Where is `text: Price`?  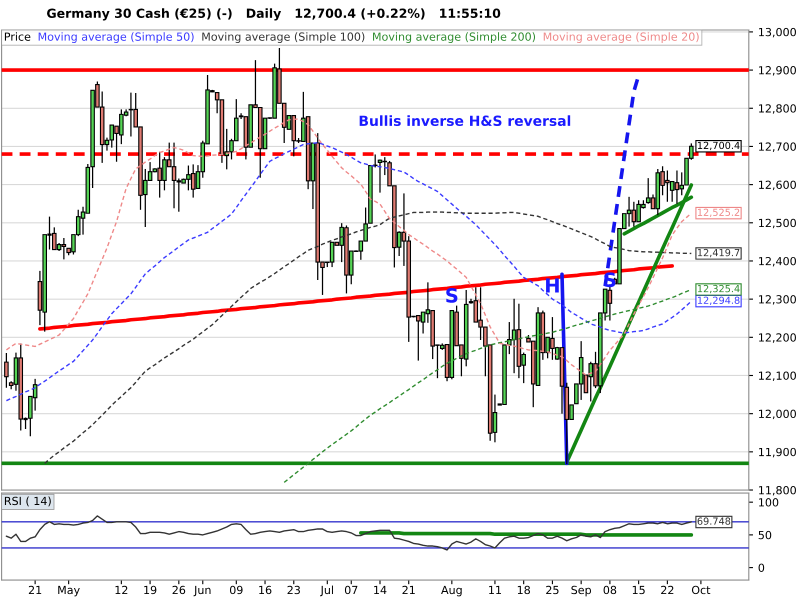 text: Price is located at coordinates (17, 36).